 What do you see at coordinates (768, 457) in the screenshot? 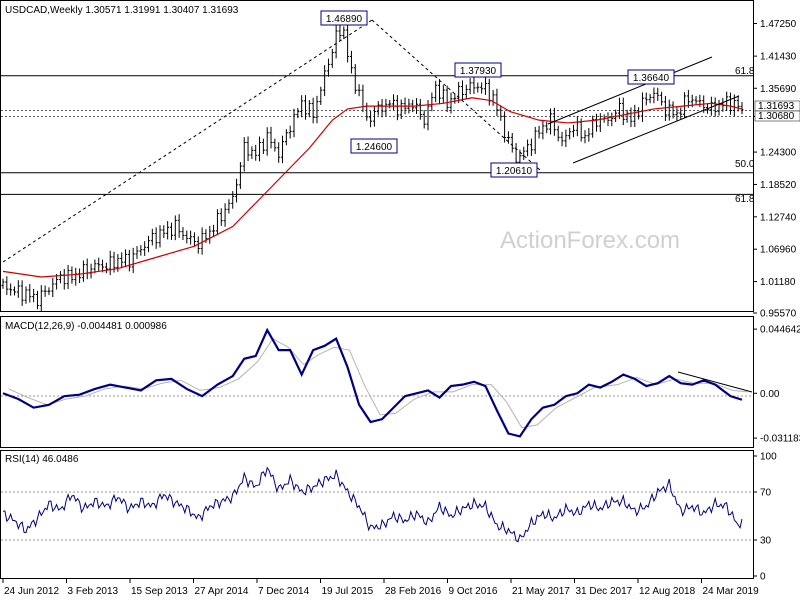
I see `rsi-y-tick-label-0: 100` at bounding box center [768, 457].